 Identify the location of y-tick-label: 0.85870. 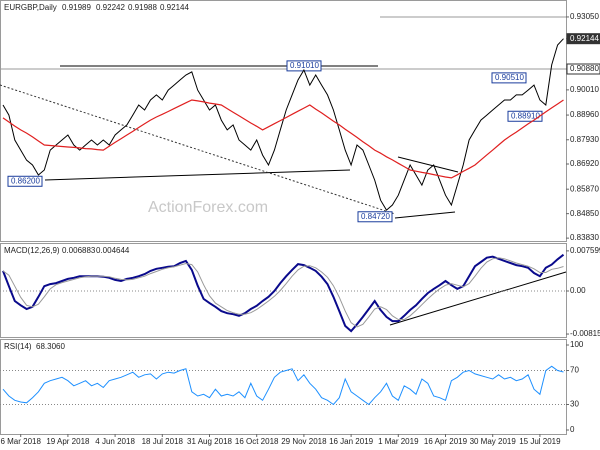
(584, 188).